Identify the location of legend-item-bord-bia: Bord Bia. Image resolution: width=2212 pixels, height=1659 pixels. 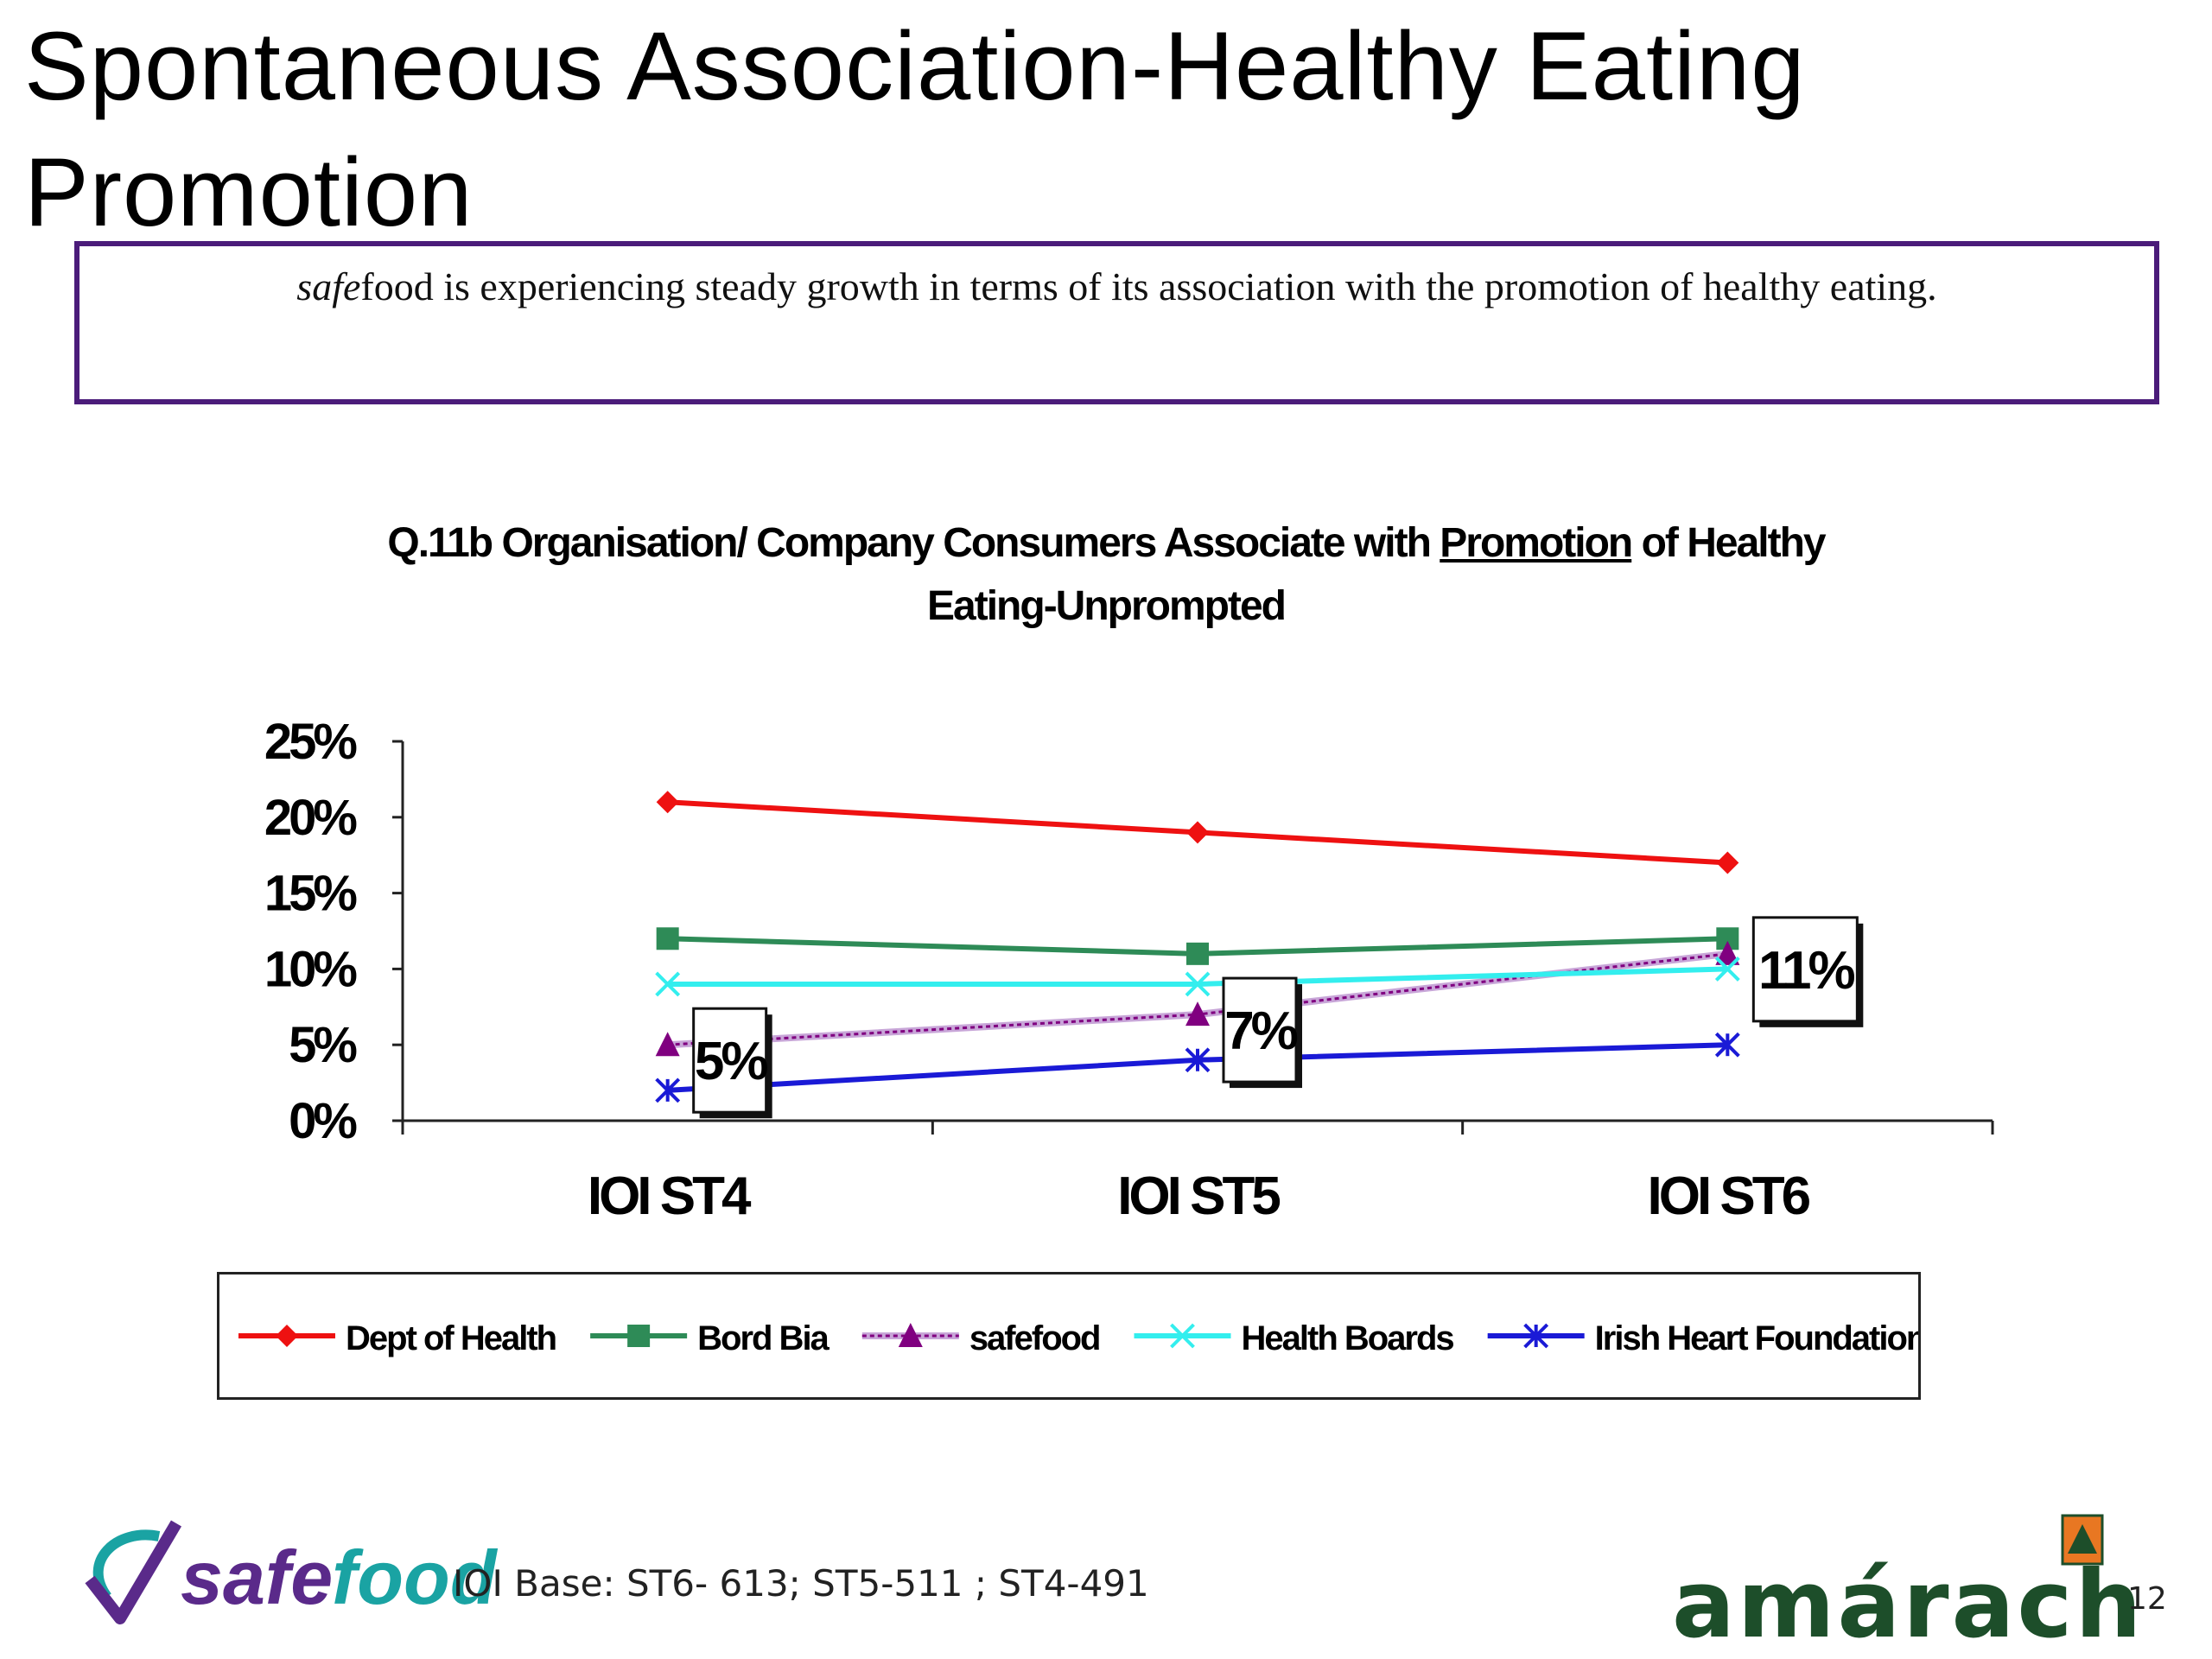
(711, 1338).